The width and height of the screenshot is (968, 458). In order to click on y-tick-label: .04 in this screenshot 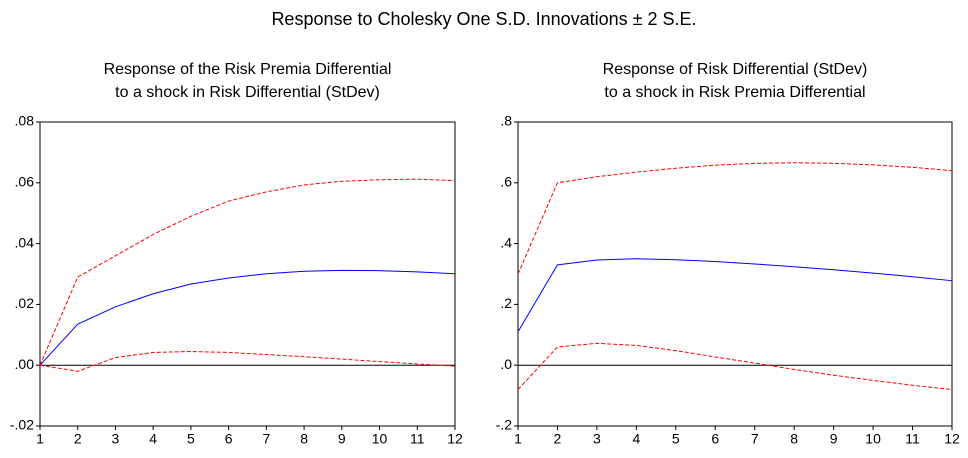, I will do `click(25, 242)`.